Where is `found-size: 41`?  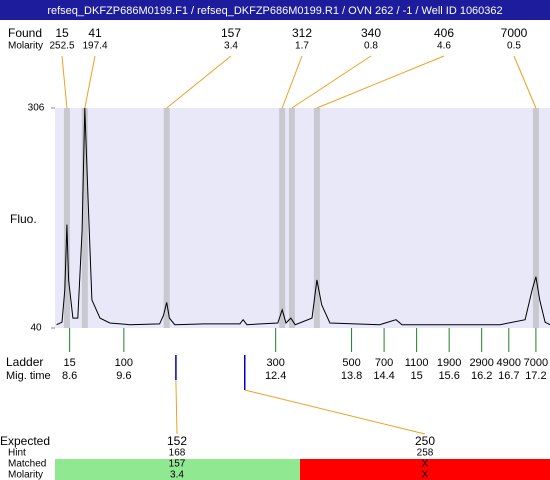 found-size: 41 is located at coordinates (95, 33).